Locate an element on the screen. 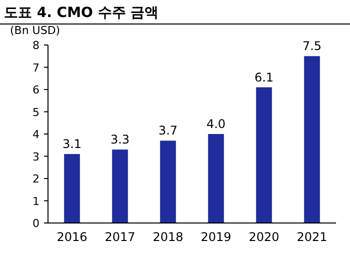 This screenshot has width=350, height=270. y-axis-title: (Bn USD) is located at coordinates (35, 30).